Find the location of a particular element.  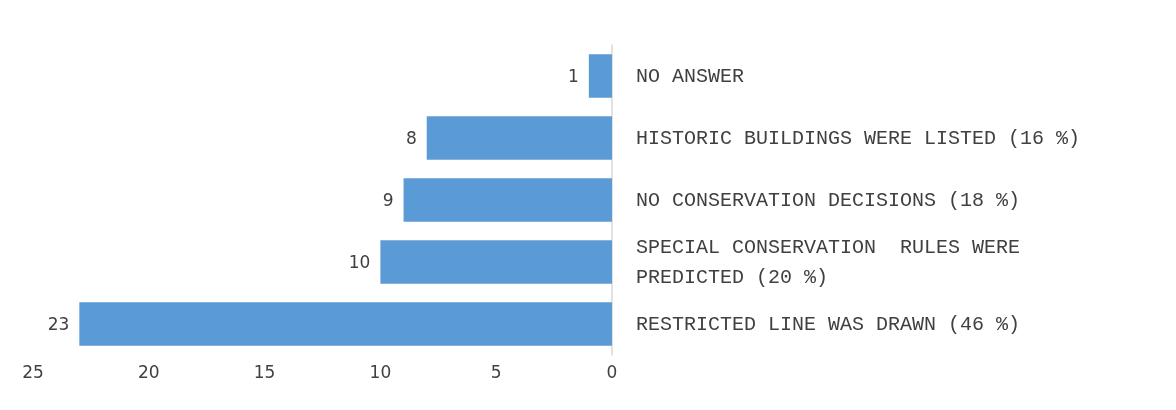

y-tick-label: SPECIAL CONSERVATION RULES WERE PREDICTED (20 %) is located at coordinates (834, 262).